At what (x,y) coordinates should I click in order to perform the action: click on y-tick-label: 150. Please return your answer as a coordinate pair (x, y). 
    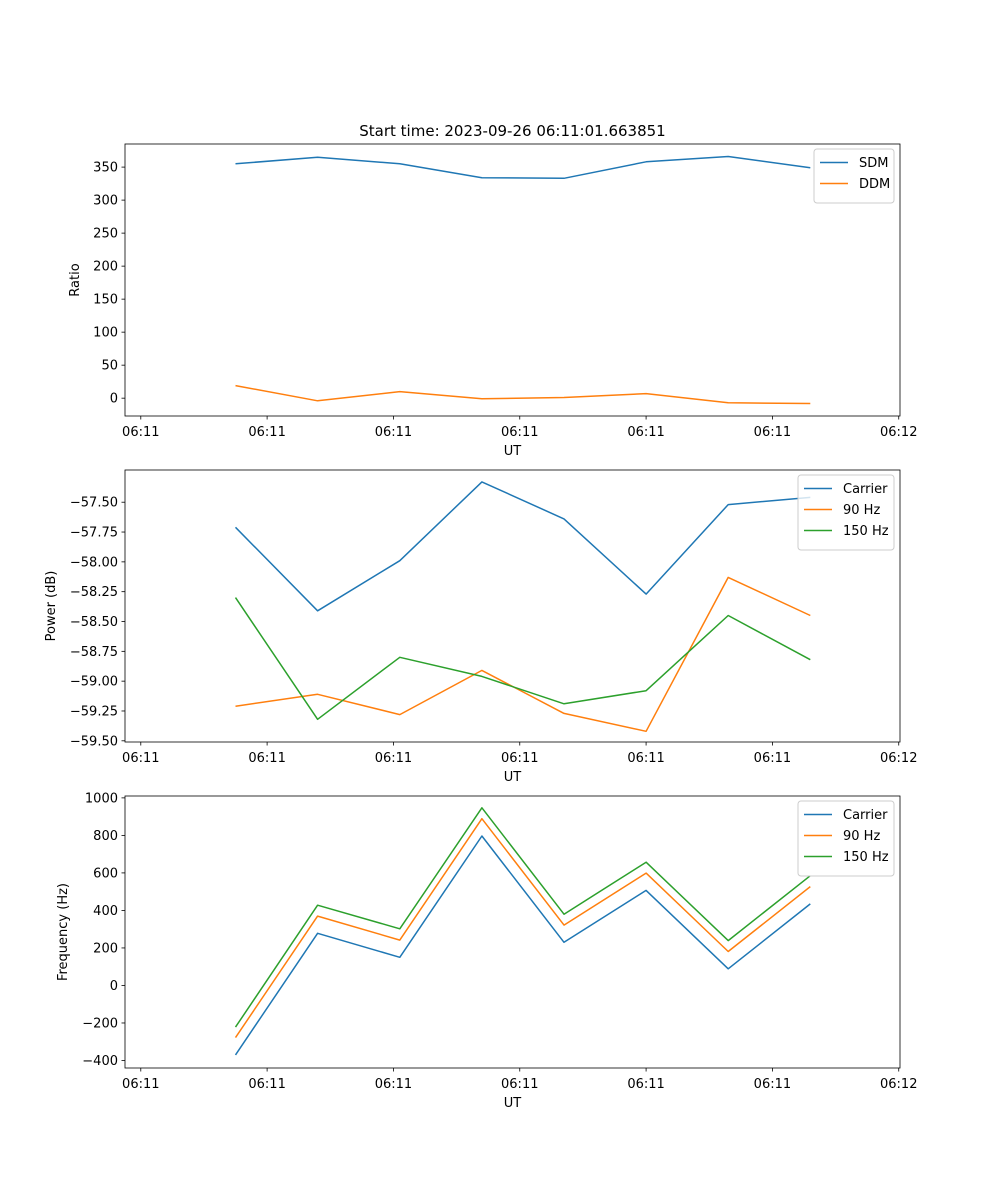
    Looking at the image, I should click on (105, 300).